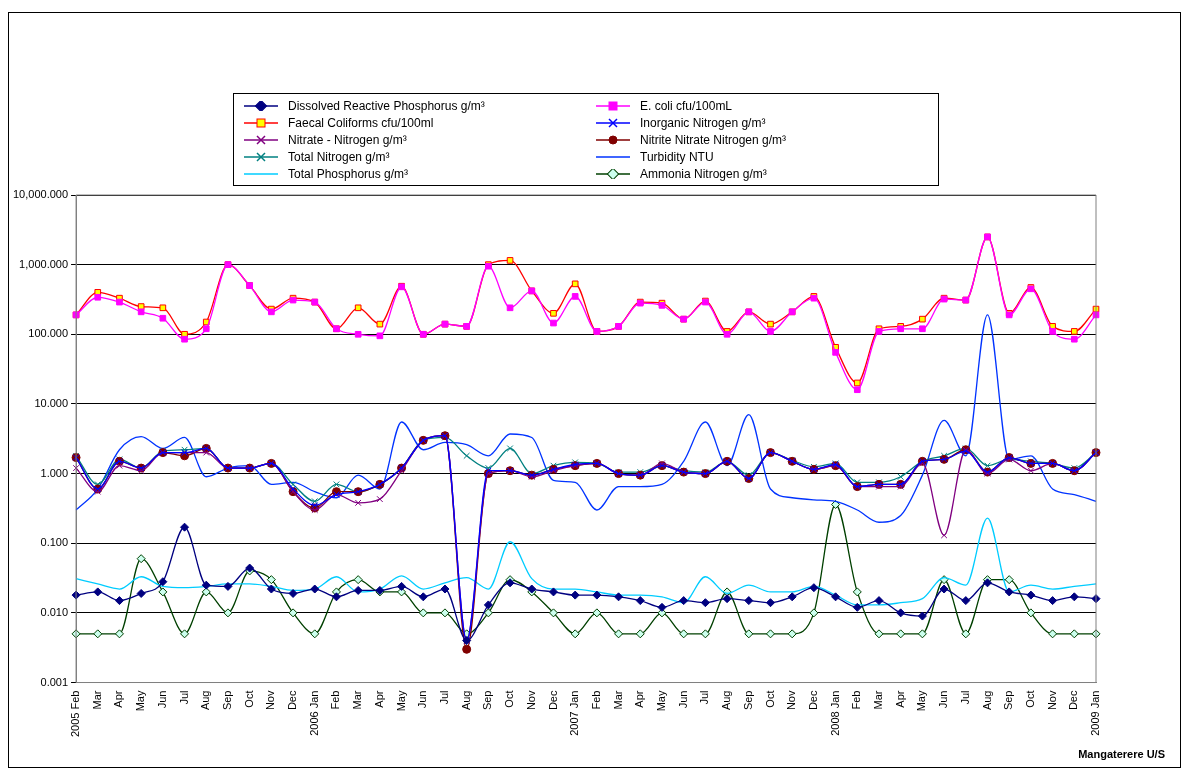 Image resolution: width=1191 pixels, height=780 pixels. Describe the element at coordinates (51, 402) in the screenshot. I see `y-tick-label: 10.000` at that location.